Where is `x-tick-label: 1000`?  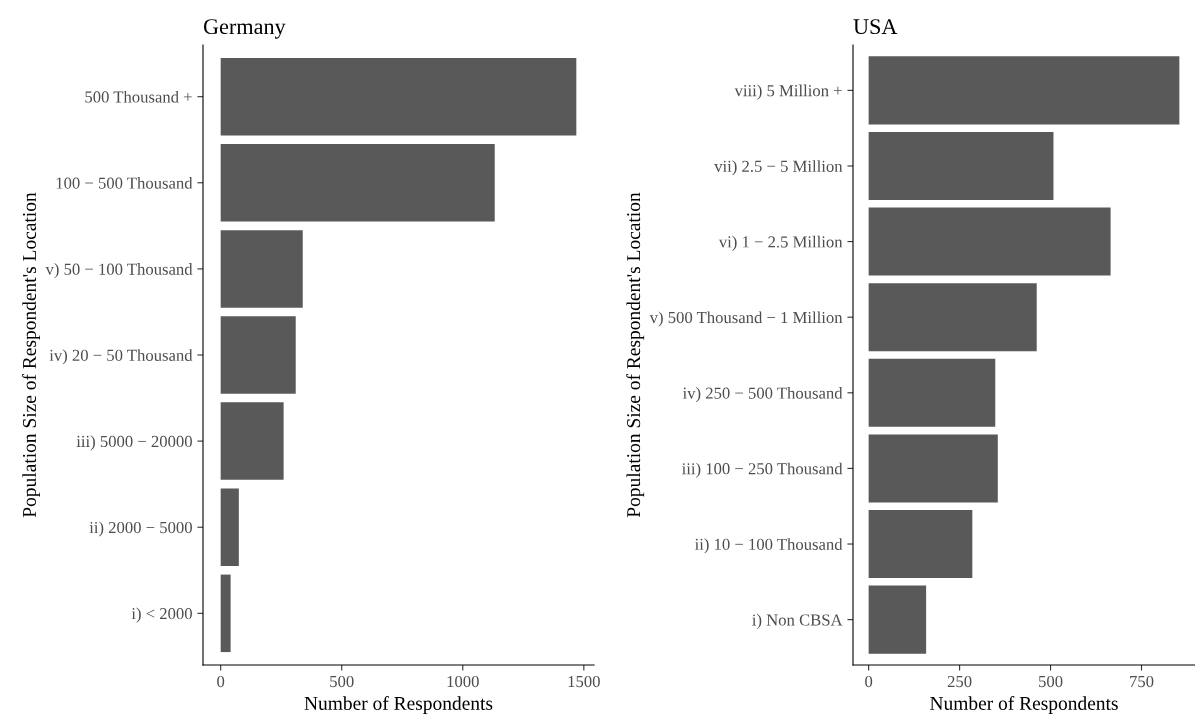 x-tick-label: 1000 is located at coordinates (463, 681).